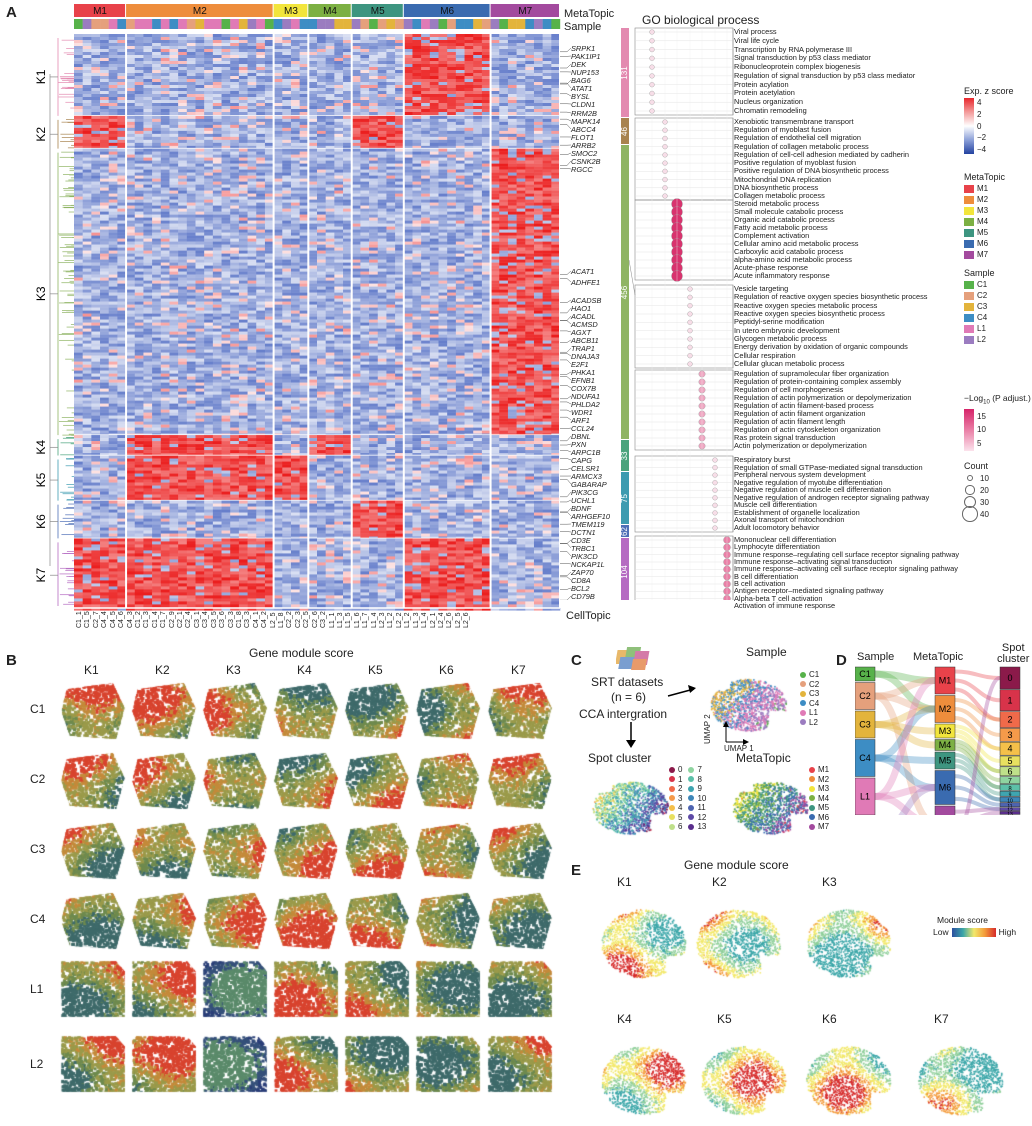 The width and height of the screenshot is (1032, 1126). I want to click on sample-cell, so click(130, 24).